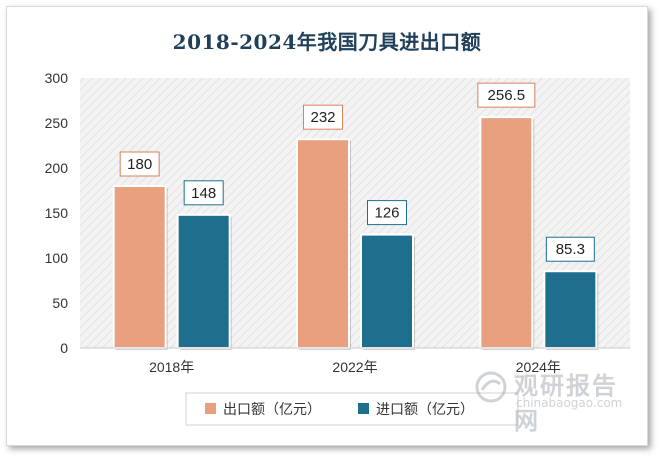 This screenshot has width=662, height=458. I want to click on data-label: 126, so click(386, 213).